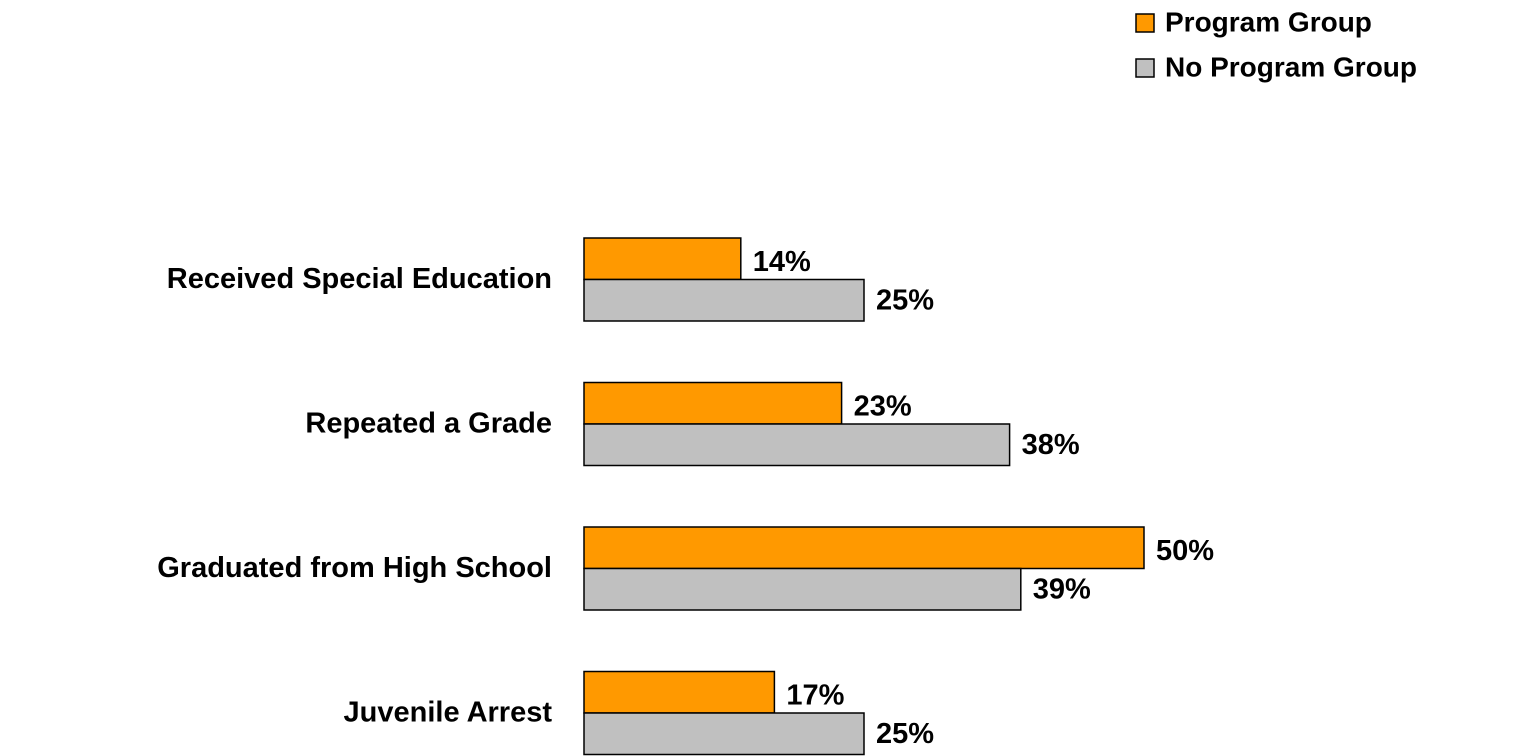  What do you see at coordinates (1051, 445) in the screenshot?
I see `value-label: 38%` at bounding box center [1051, 445].